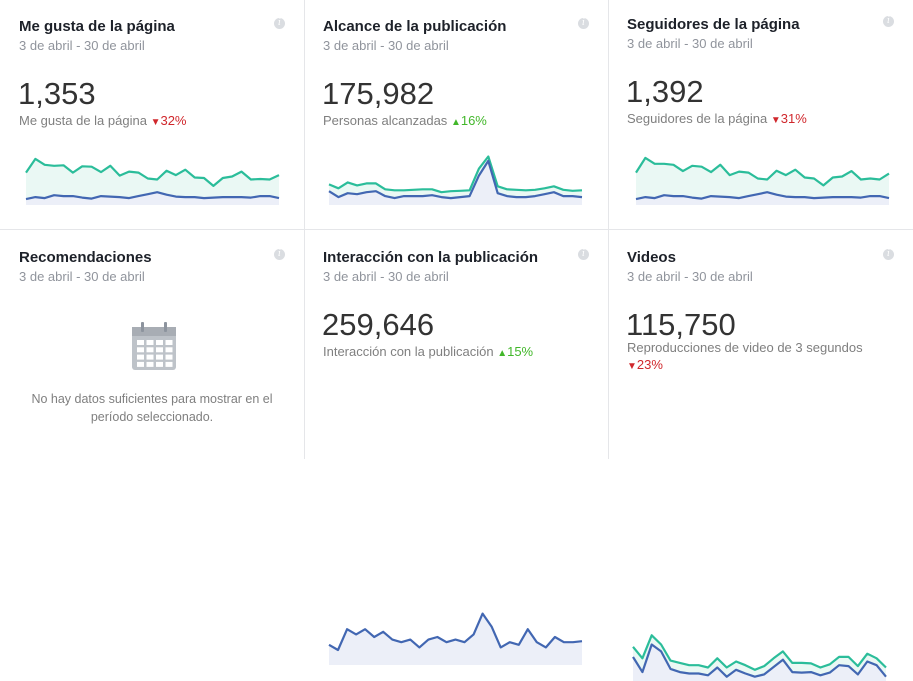  What do you see at coordinates (697, 118) in the screenshot?
I see `metric-label: Seguidores de la página` at bounding box center [697, 118].